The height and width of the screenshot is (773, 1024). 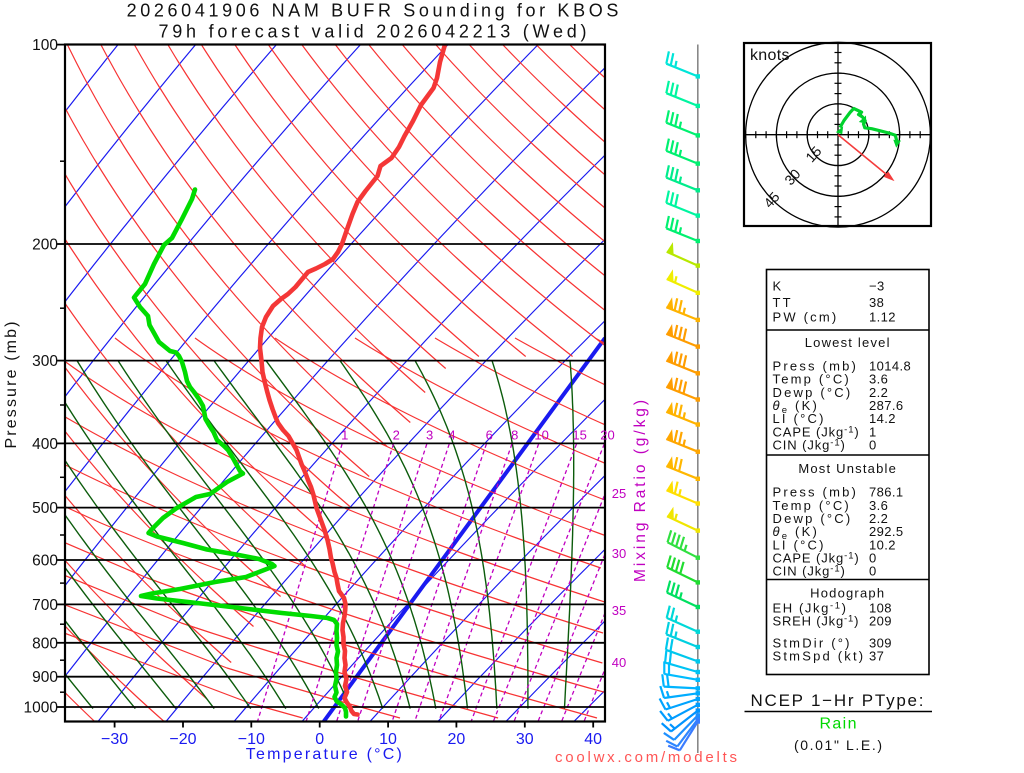 I want to click on svg-text: 4, so click(x=451, y=435).